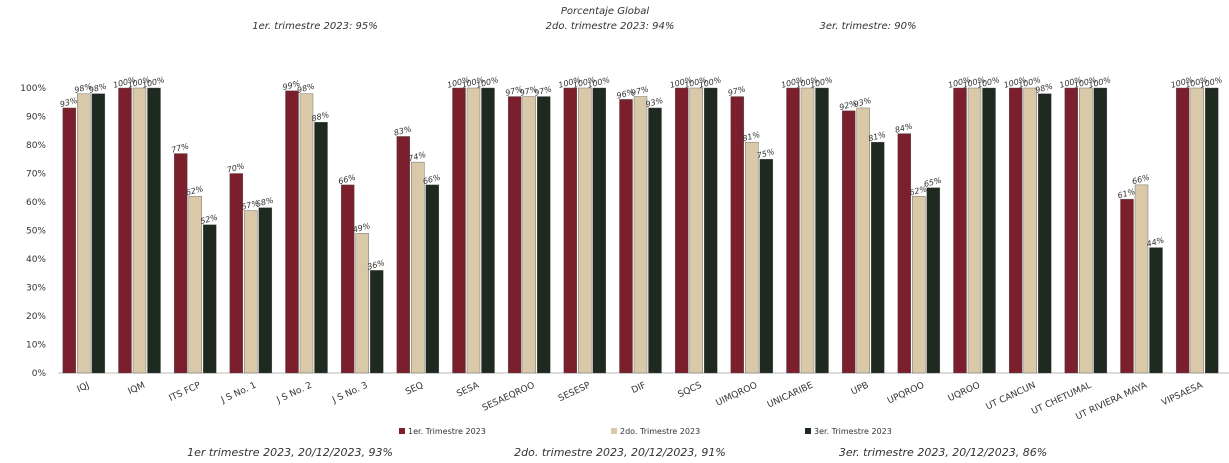  Describe the element at coordinates (315, 26) in the screenshot. I see `q1-summary: 1er. trimestre 2023: 95%` at that location.